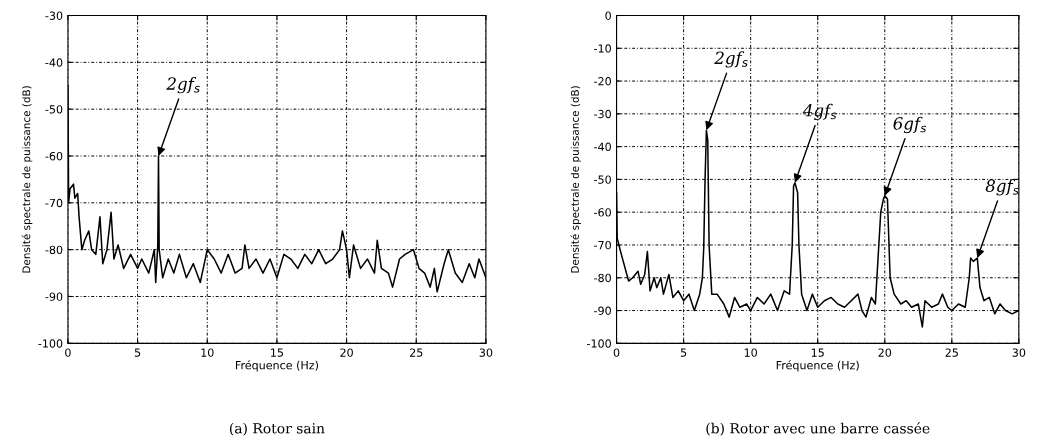 Image resolution: width=1045 pixels, height=443 pixels. I want to click on y-tick-label: 0, so click(608, 15).